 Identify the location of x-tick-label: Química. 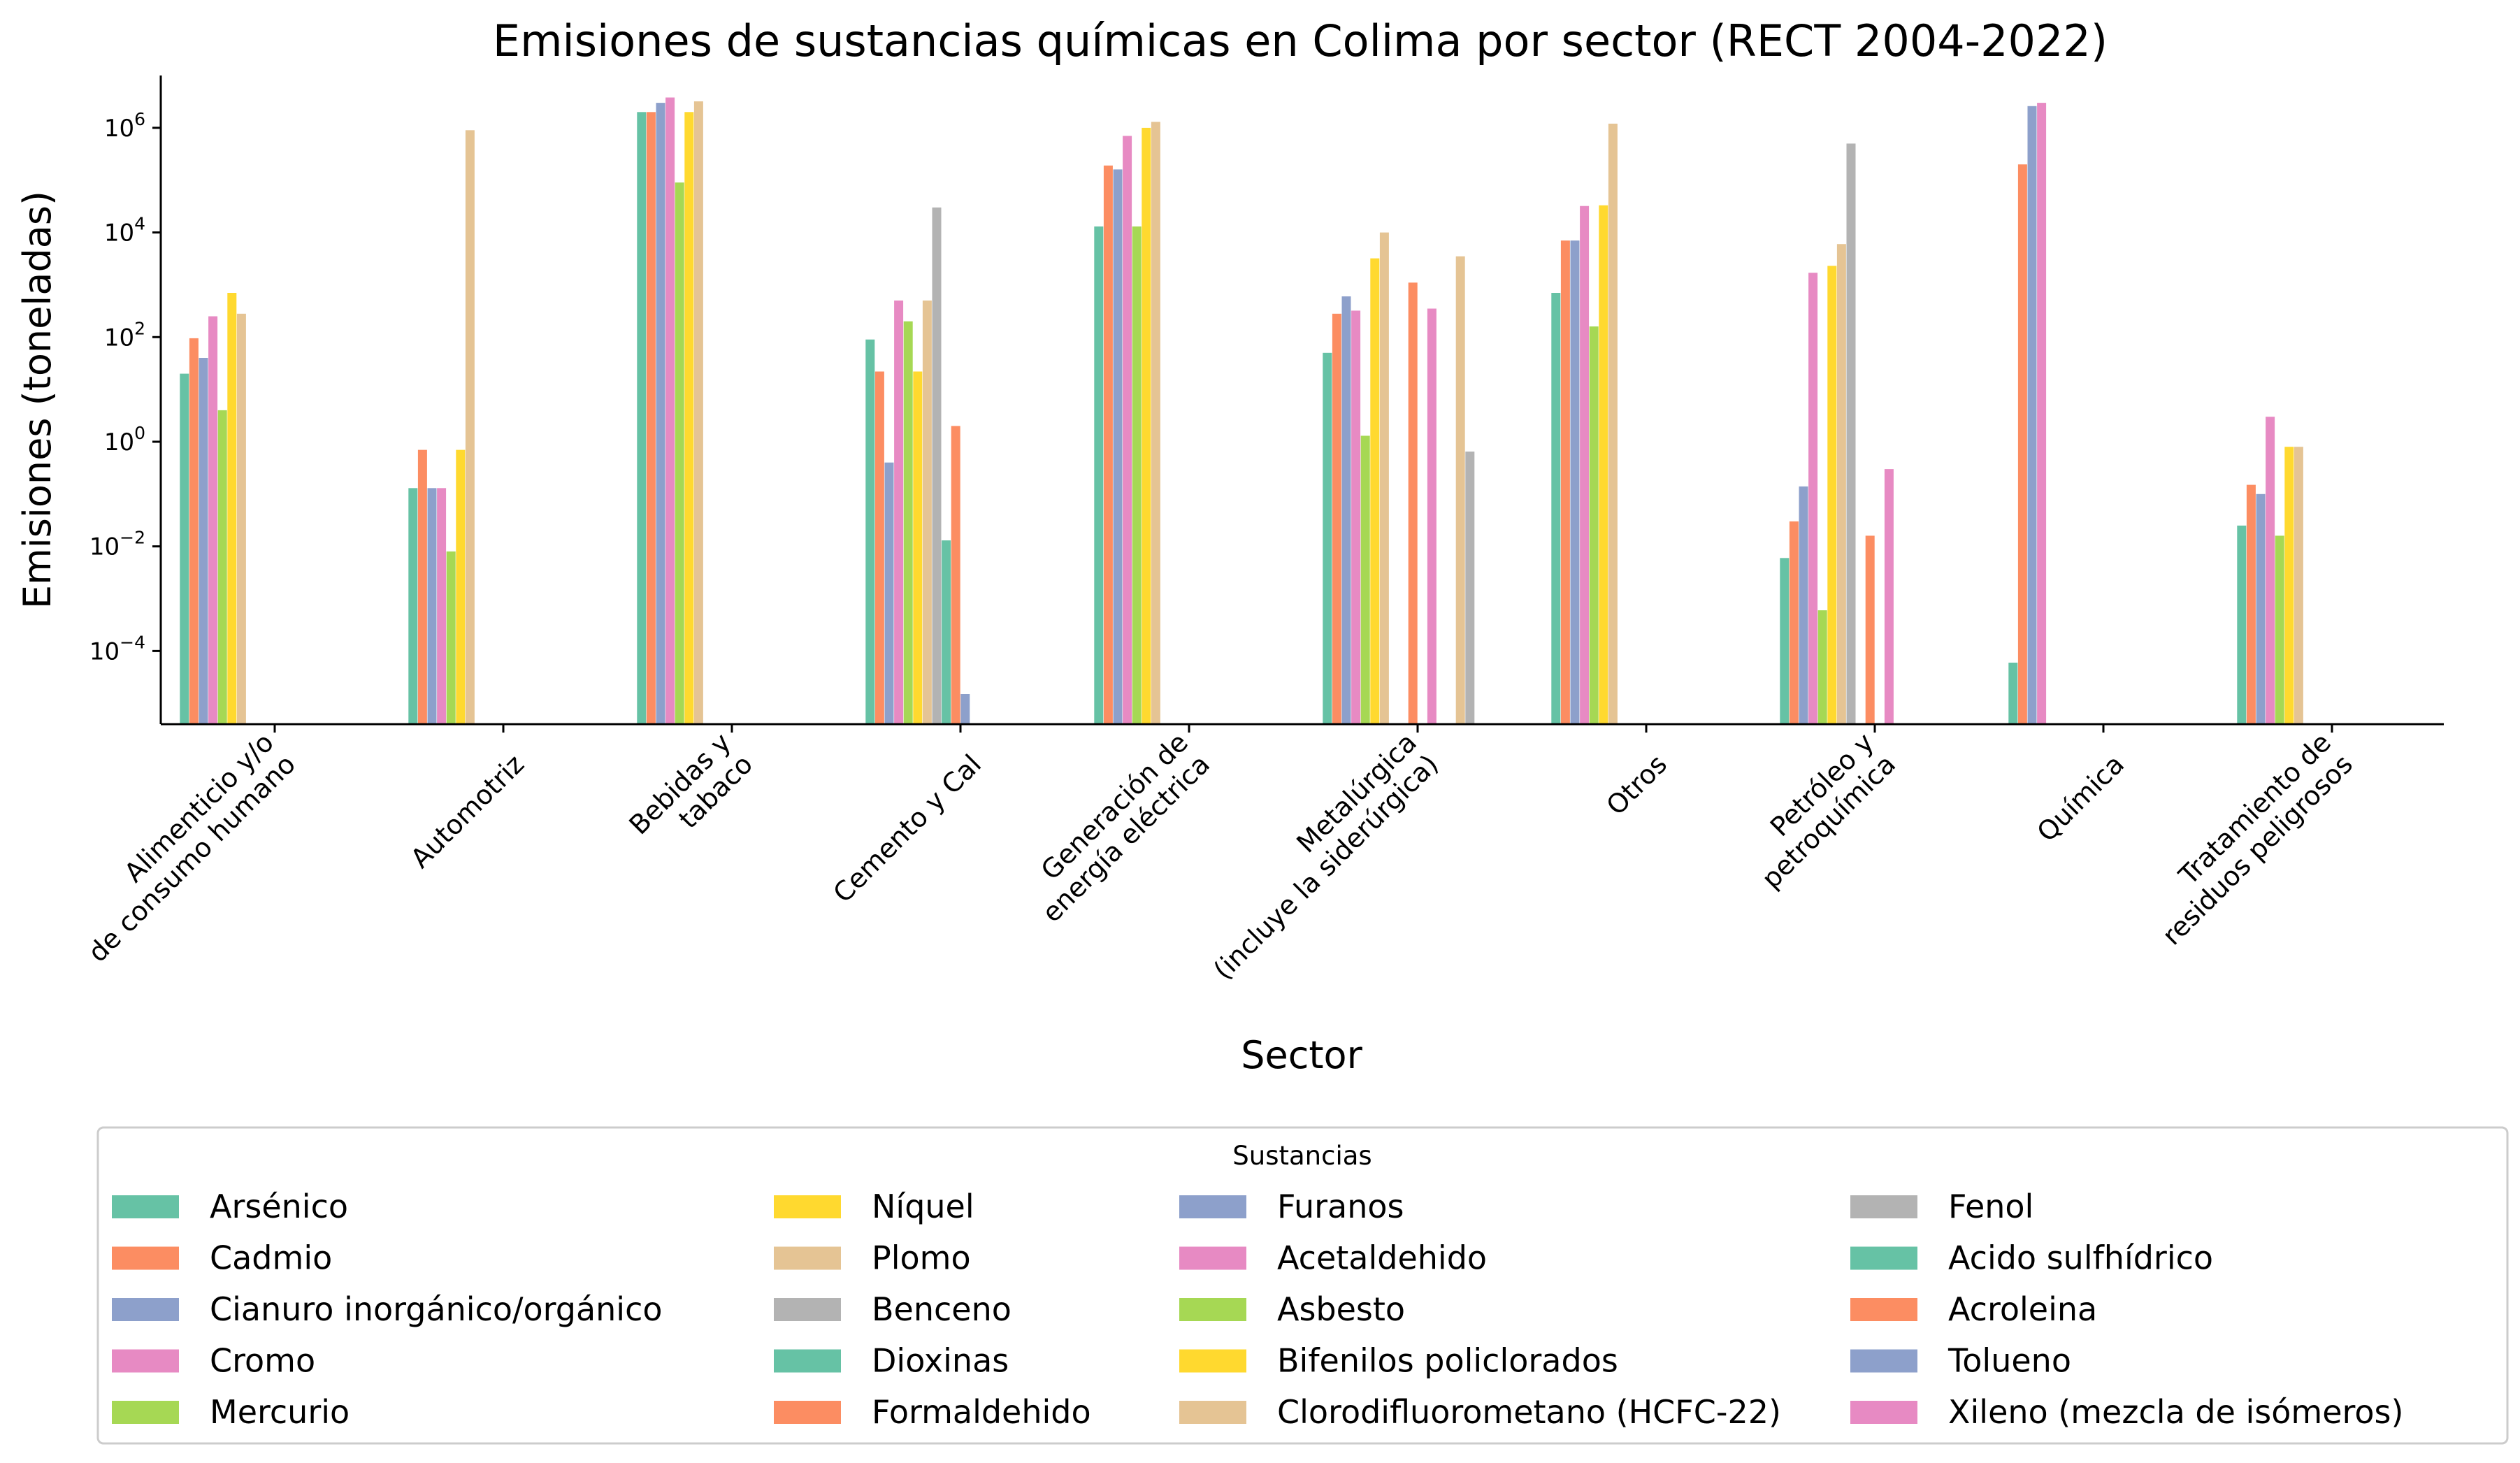
(2081, 798).